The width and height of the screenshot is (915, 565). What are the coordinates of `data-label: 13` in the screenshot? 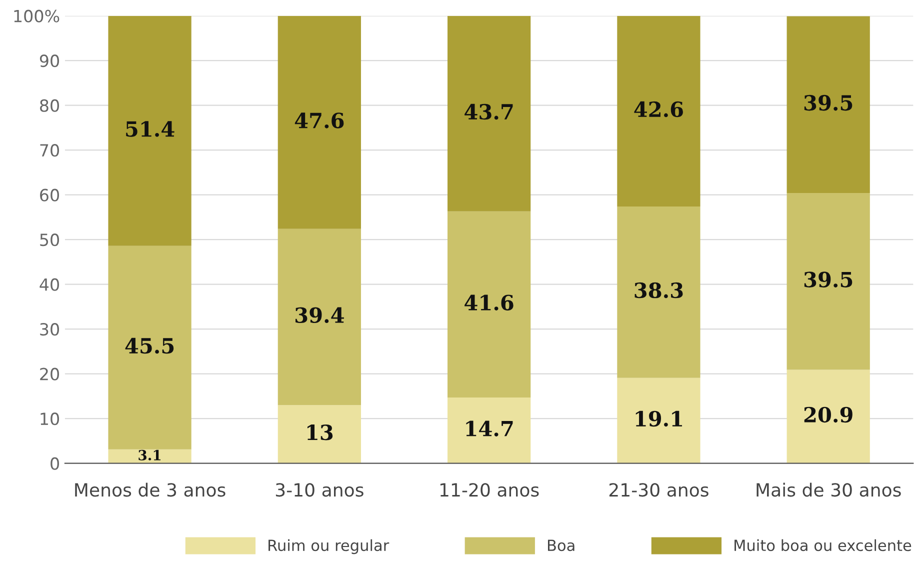 It's located at (320, 432).